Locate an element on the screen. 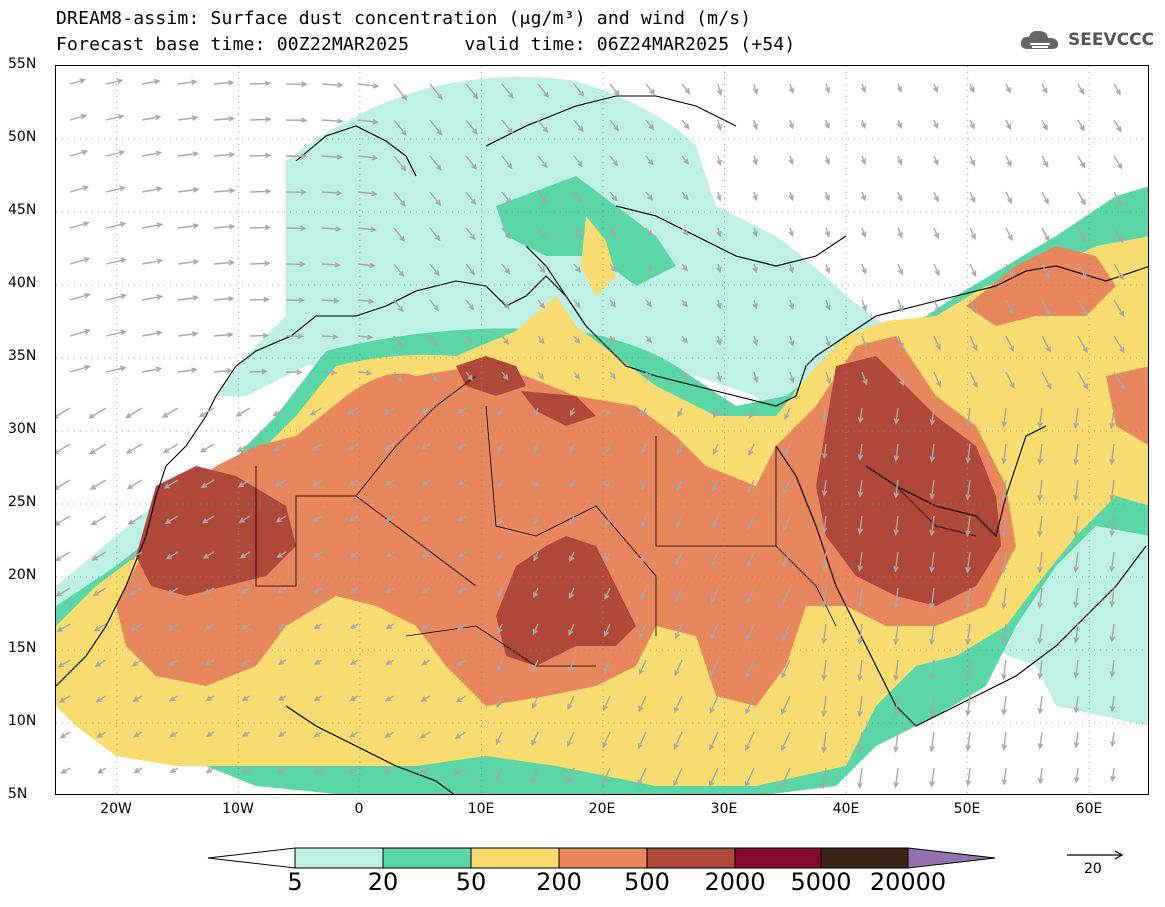  colorbar-label: 500 is located at coordinates (647, 882).